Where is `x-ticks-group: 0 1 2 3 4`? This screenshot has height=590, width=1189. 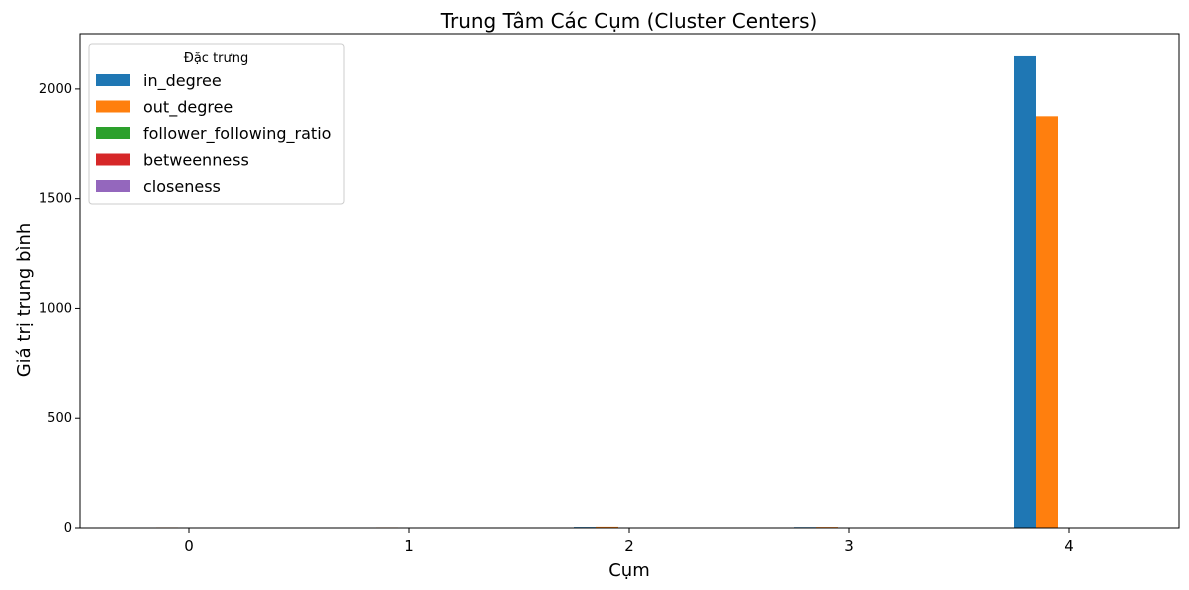
x-ticks-group: 0 1 2 3 4 is located at coordinates (629, 541).